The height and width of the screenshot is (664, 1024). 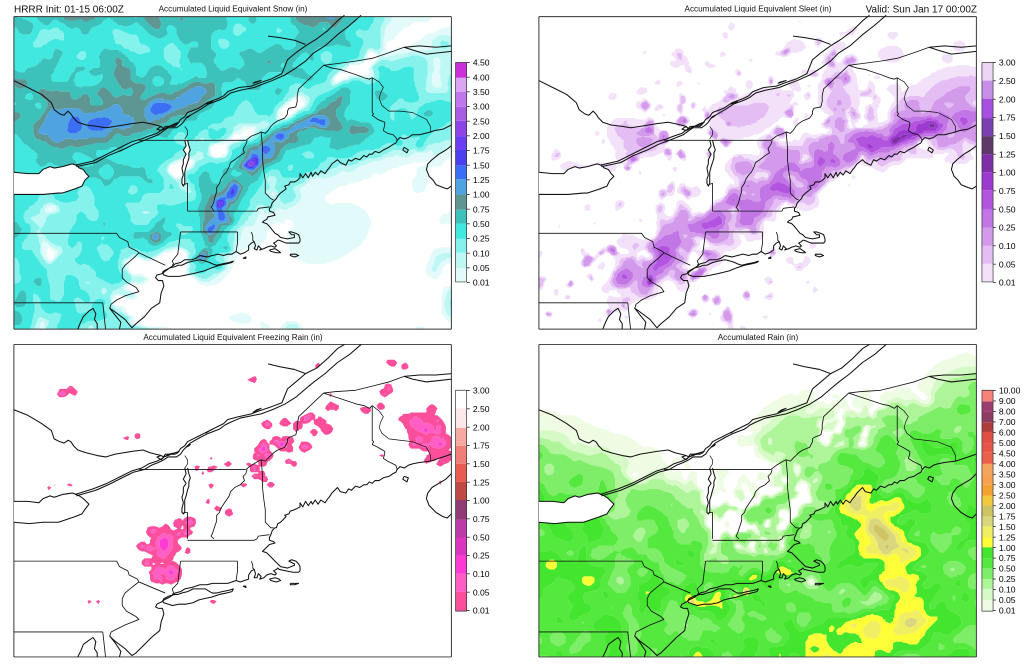 What do you see at coordinates (69, 10) in the screenshot?
I see `svg-text: HRRR Init: 01-15 06:00Z` at bounding box center [69, 10].